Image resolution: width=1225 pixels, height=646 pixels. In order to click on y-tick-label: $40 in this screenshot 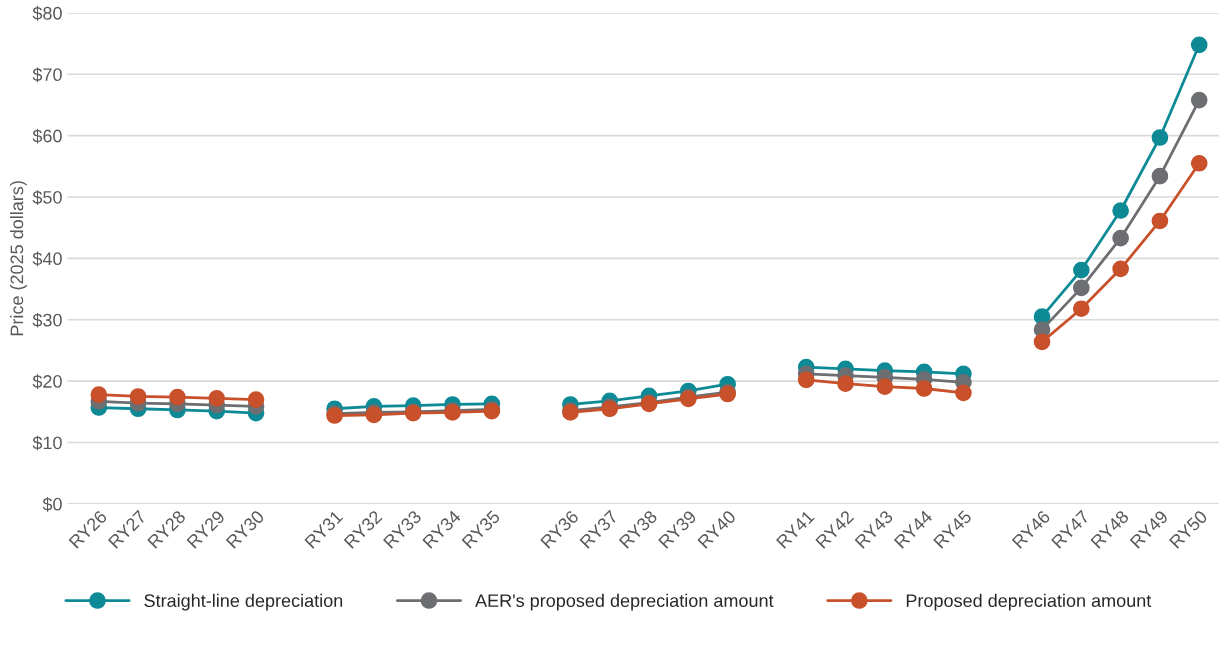, I will do `click(47, 259)`.